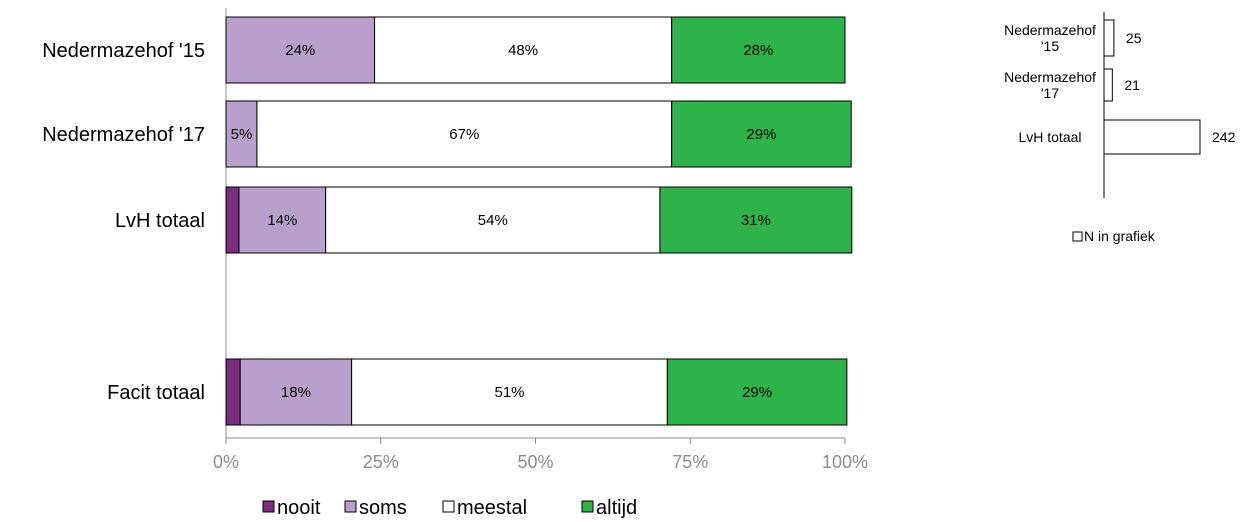 This screenshot has height=522, width=1260. What do you see at coordinates (123, 135) in the screenshot?
I see `category-label: Nedermazehof '17` at bounding box center [123, 135].